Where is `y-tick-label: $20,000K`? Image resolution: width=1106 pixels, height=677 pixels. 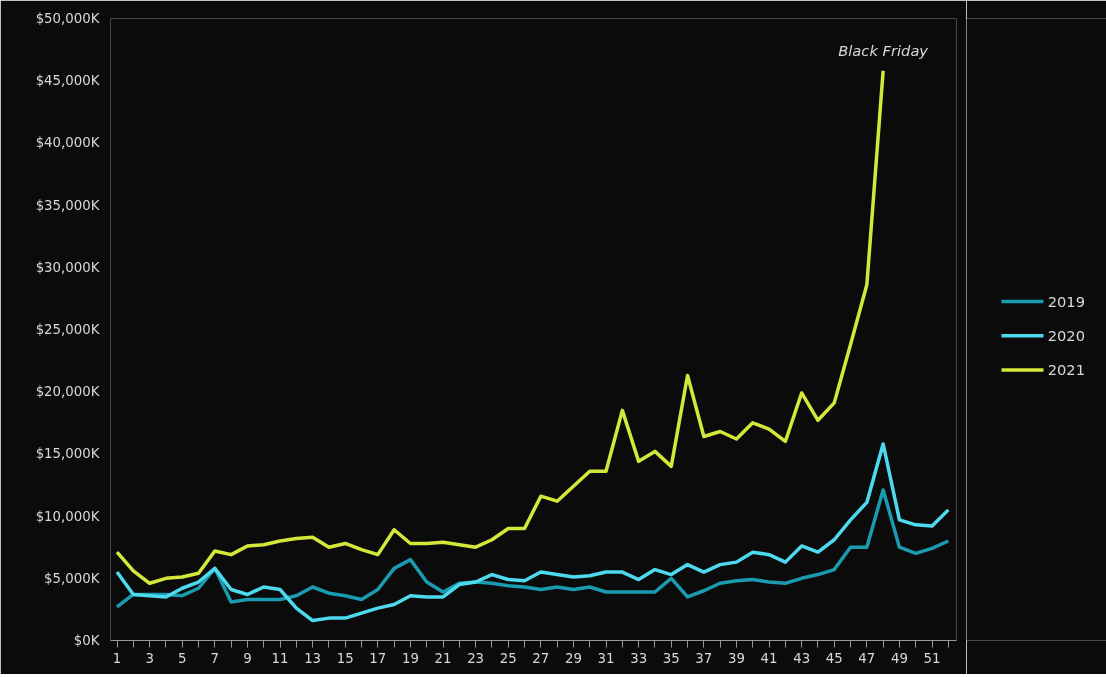 y-tick-label: $20,000K is located at coordinates (68, 392).